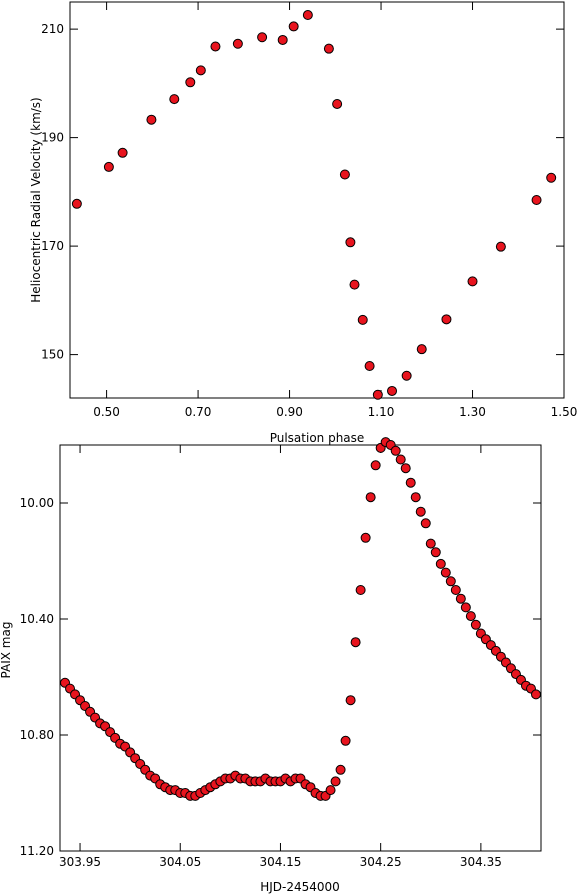 The height and width of the screenshot is (895, 578). I want to click on magnitude-y-tick-label: 10.40, so click(37, 619).